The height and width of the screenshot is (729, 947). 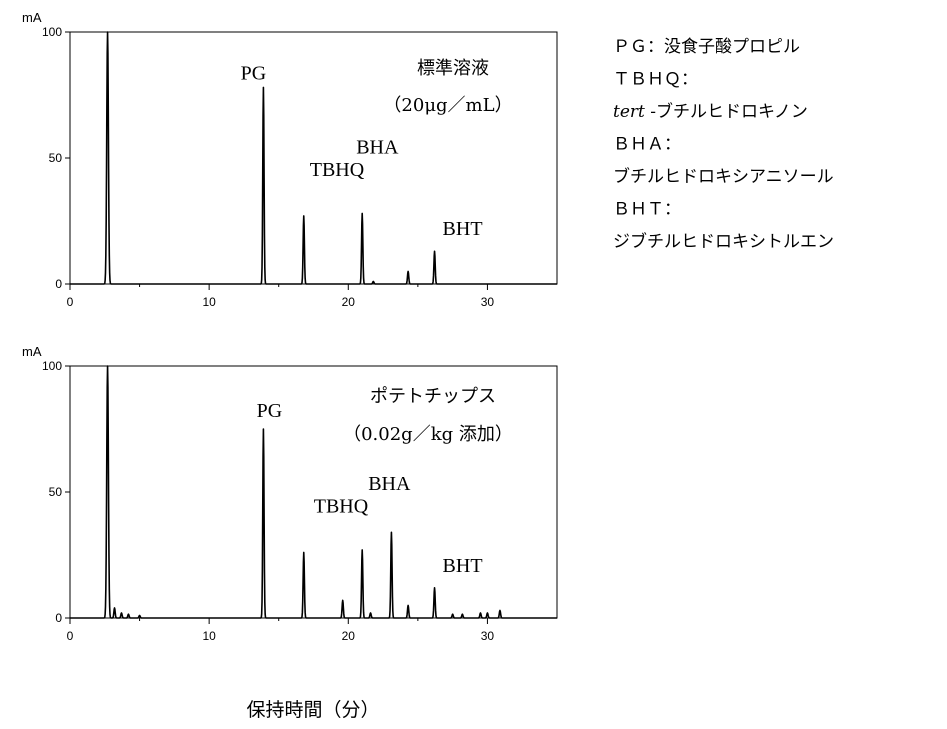 What do you see at coordinates (726, 111) in the screenshot?
I see `legend-text: -ブチルヒドロキノン` at bounding box center [726, 111].